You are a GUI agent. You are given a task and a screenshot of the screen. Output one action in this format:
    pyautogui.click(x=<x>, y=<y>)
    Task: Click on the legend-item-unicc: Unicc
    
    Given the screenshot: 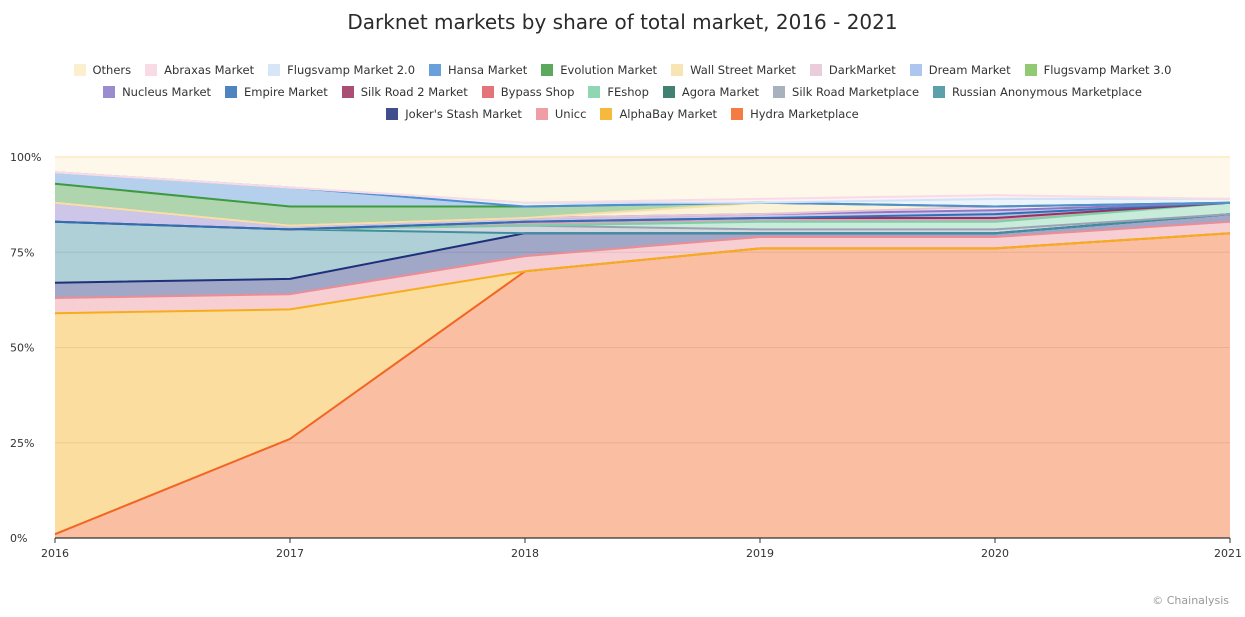 What is the action you would take?
    pyautogui.click(x=561, y=113)
    